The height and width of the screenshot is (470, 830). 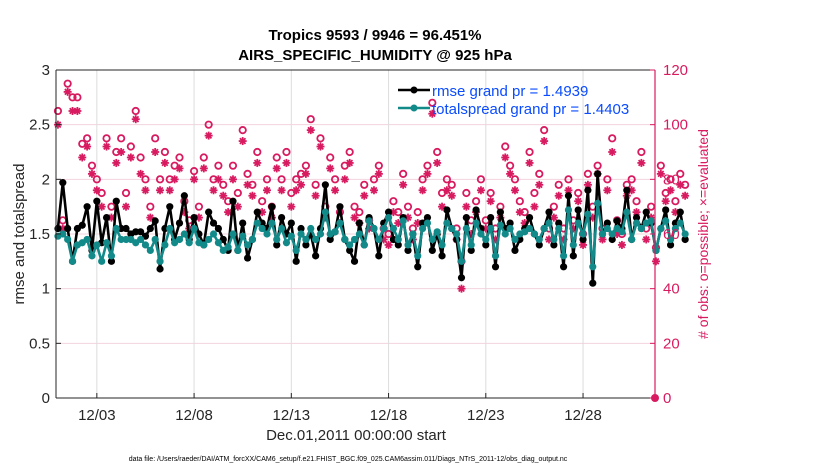 What do you see at coordinates (97, 415) in the screenshot?
I see `x-tick-label: 12/03` at bounding box center [97, 415].